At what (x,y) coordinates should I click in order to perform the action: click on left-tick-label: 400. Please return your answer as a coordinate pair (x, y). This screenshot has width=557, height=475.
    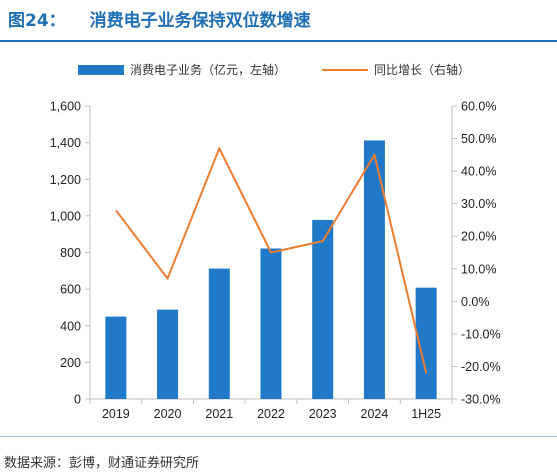
    Looking at the image, I should click on (70, 326).